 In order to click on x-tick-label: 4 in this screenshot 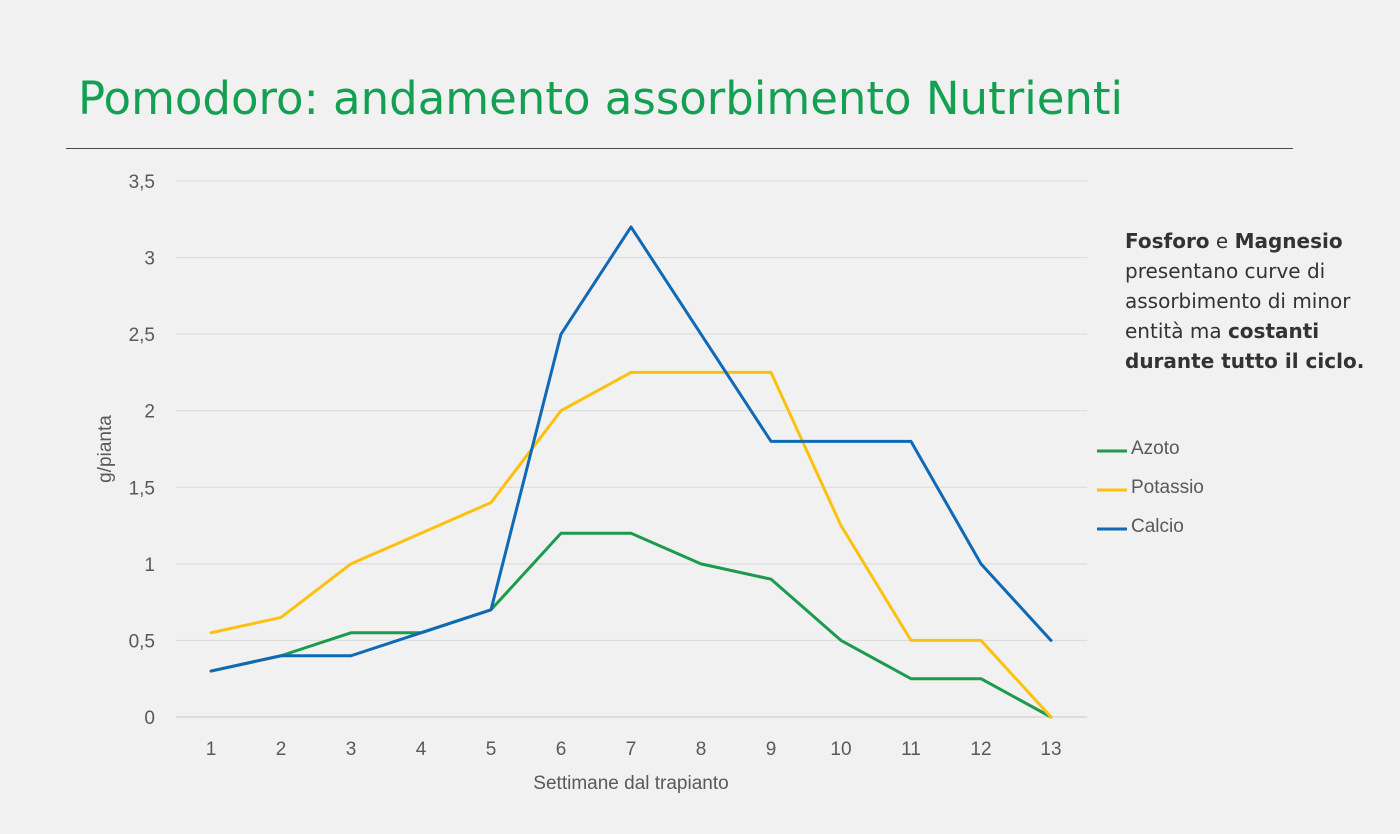, I will do `click(421, 749)`.